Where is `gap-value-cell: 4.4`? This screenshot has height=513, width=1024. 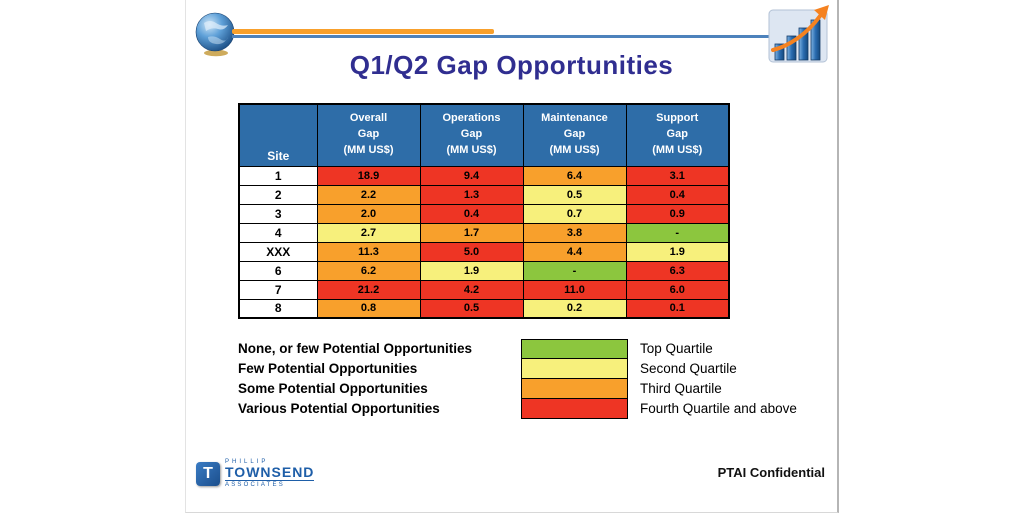
gap-value-cell: 4.4 is located at coordinates (574, 251).